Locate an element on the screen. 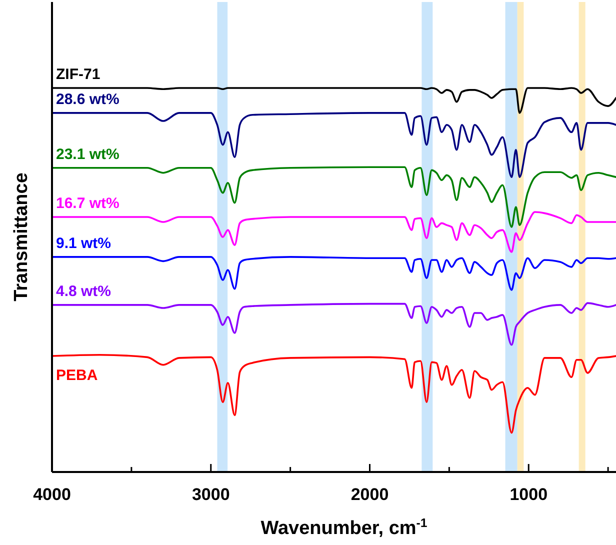 Image resolution: width=616 pixels, height=545 pixels. y-axis-title: Transmittance is located at coordinates (21, 237).